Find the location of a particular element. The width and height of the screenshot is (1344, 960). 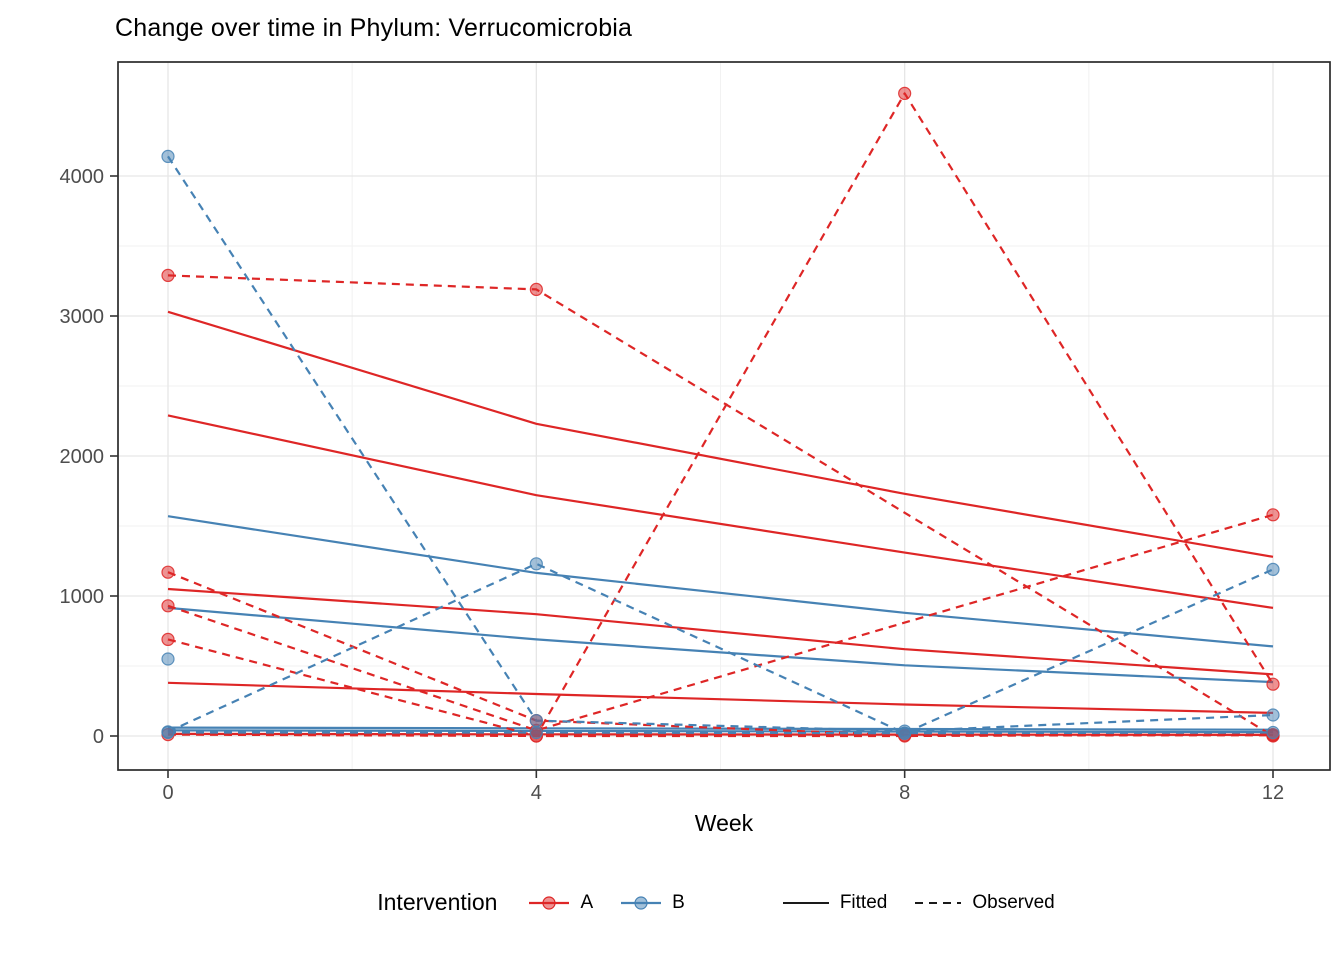

legend-key-a-icon is located at coordinates (549, 902).